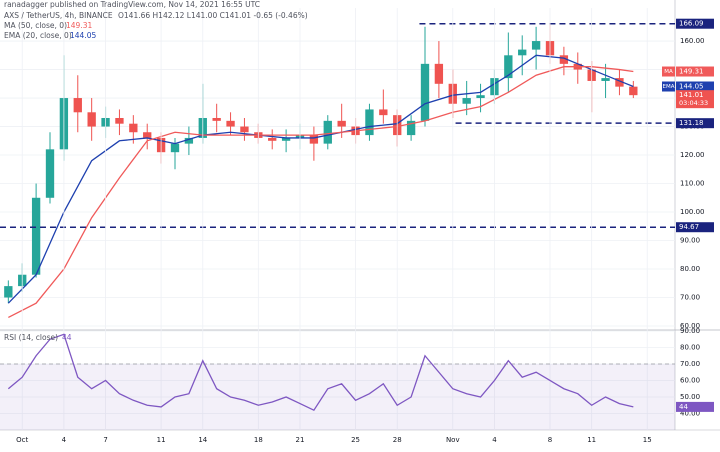  Describe the element at coordinates (58, 15) in the screenshot. I see `symbol-title: AXS / TetherUS, 4h, BINANCE` at that location.